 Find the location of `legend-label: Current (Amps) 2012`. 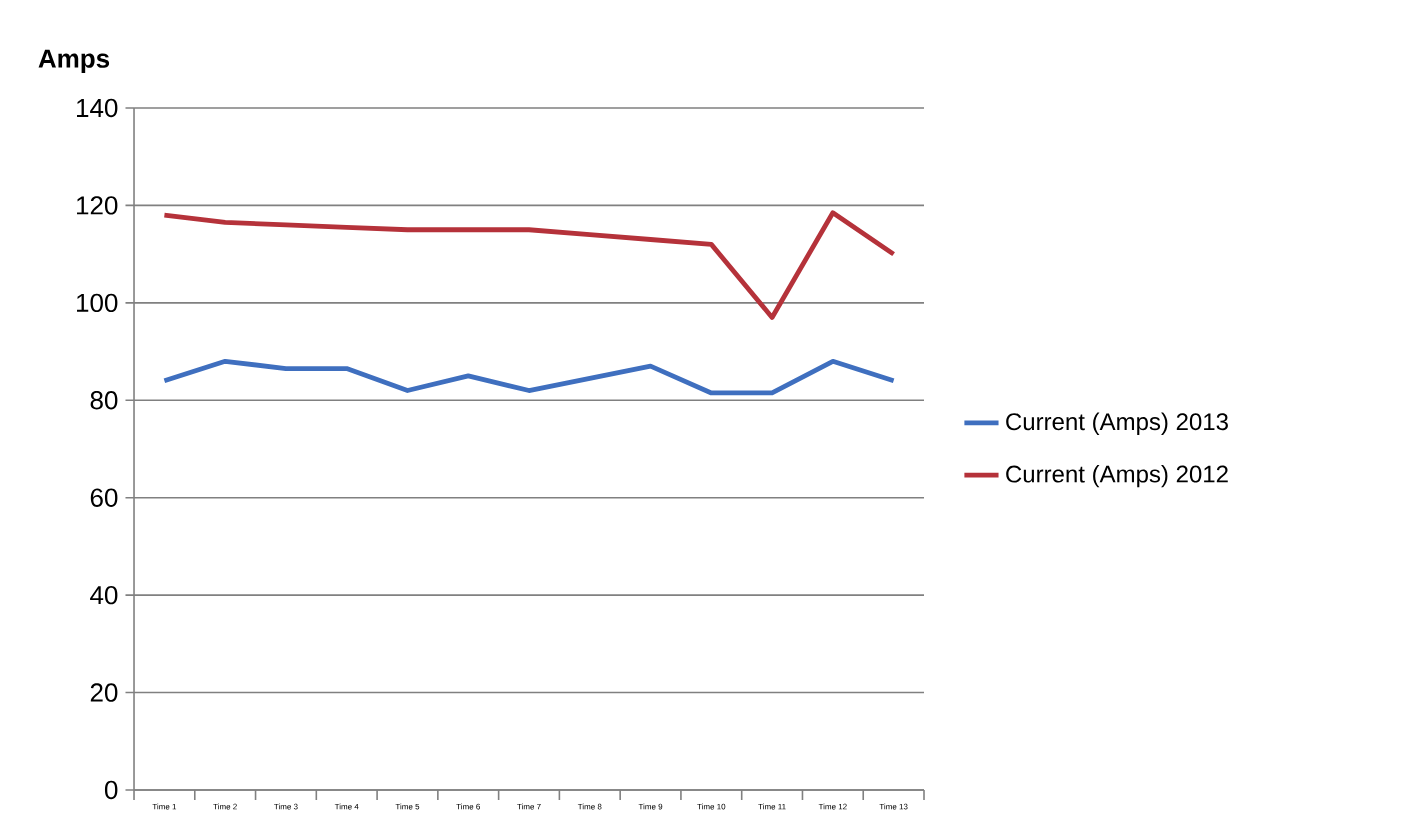

legend-label: Current (Amps) 2012 is located at coordinates (1117, 476).